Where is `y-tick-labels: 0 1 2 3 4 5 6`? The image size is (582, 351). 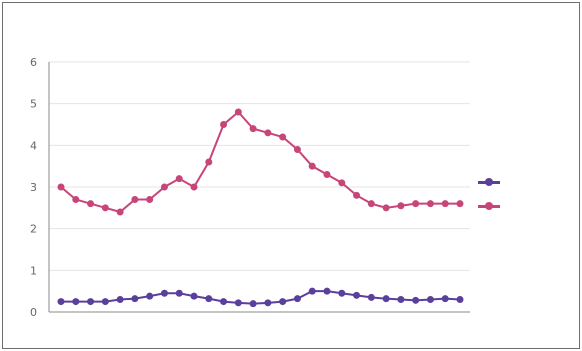
y-tick-labels: 0 1 2 3 4 5 6 is located at coordinates (33, 187).